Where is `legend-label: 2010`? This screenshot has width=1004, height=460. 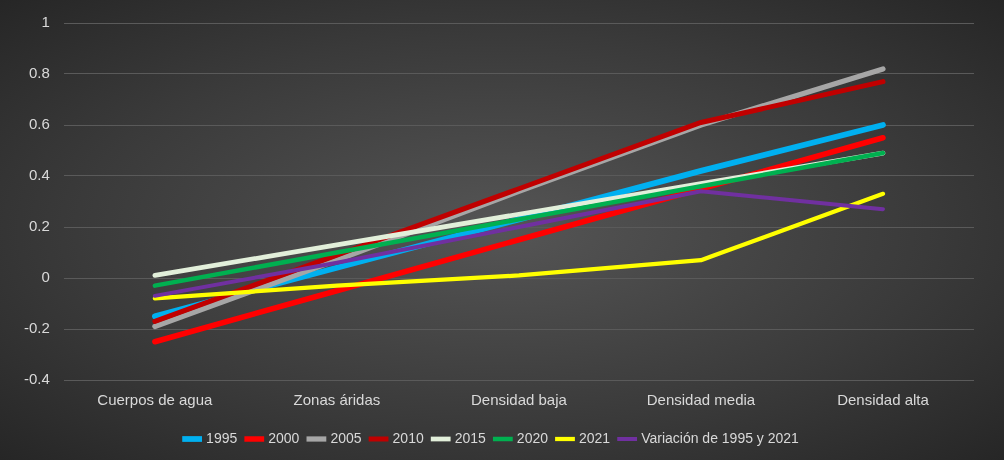
legend-label: 2010 is located at coordinates (408, 437).